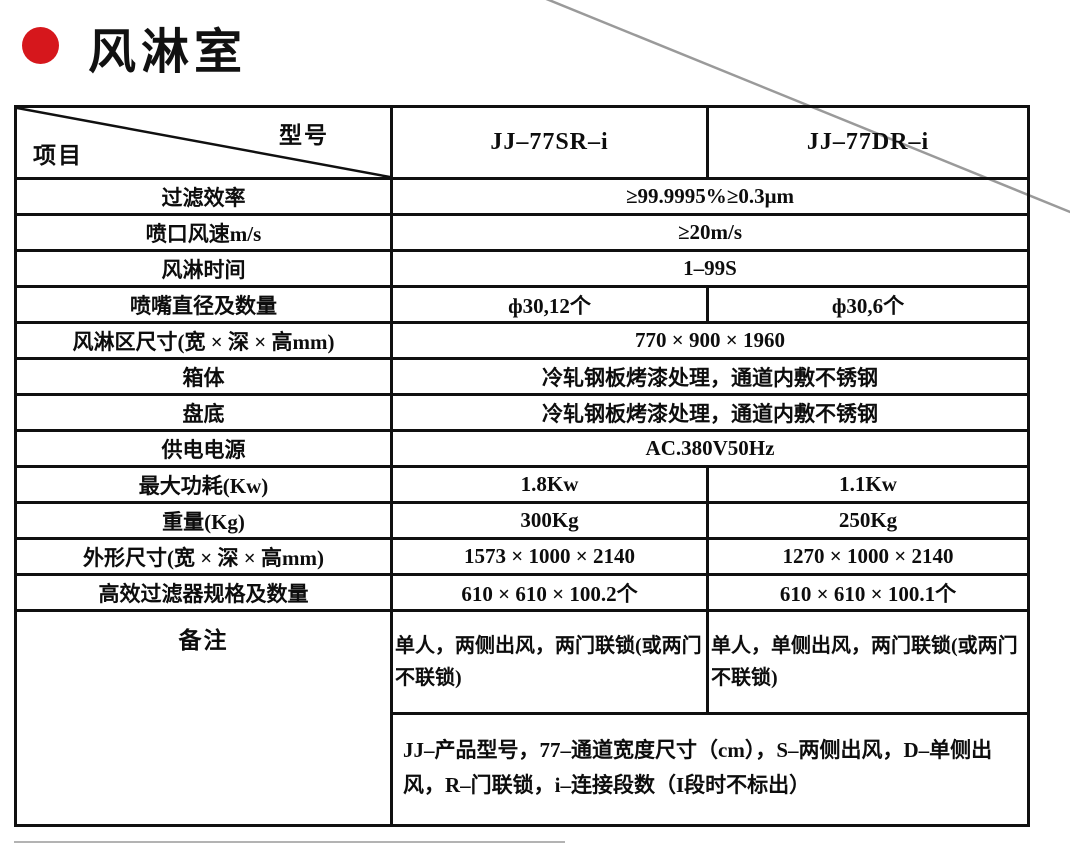 The image size is (1070, 866). Describe the element at coordinates (203, 340) in the screenshot. I see `row-label: 风淋区尺寸(宽 × 深 × 高mm)` at that location.